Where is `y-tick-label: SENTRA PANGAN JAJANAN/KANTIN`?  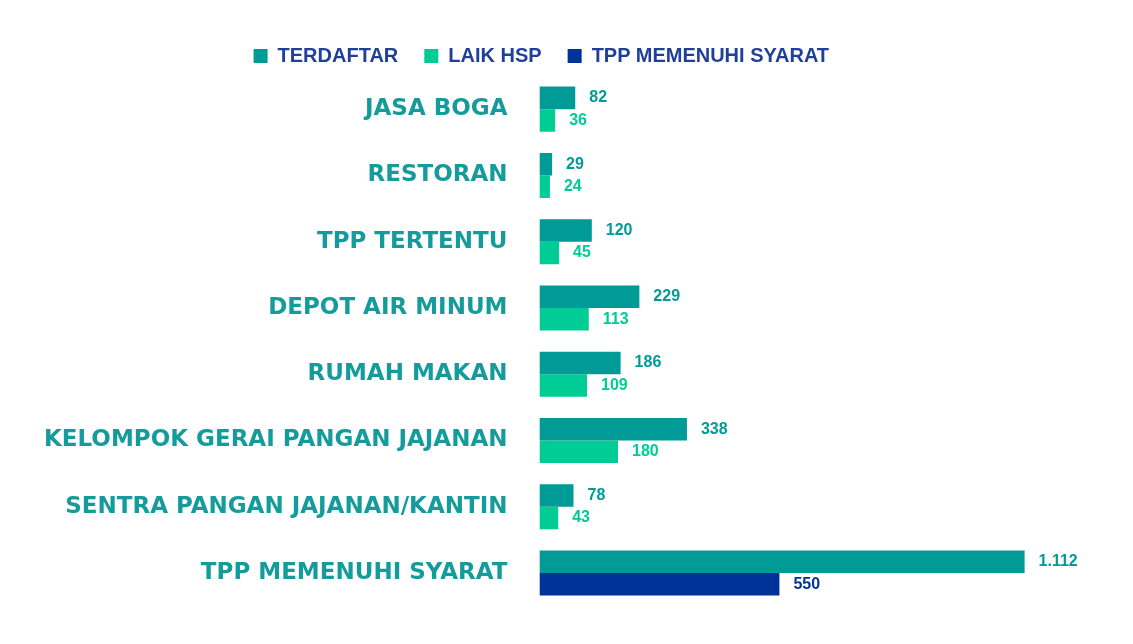 y-tick-label: SENTRA PANGAN JAJANAN/KANTIN is located at coordinates (286, 504).